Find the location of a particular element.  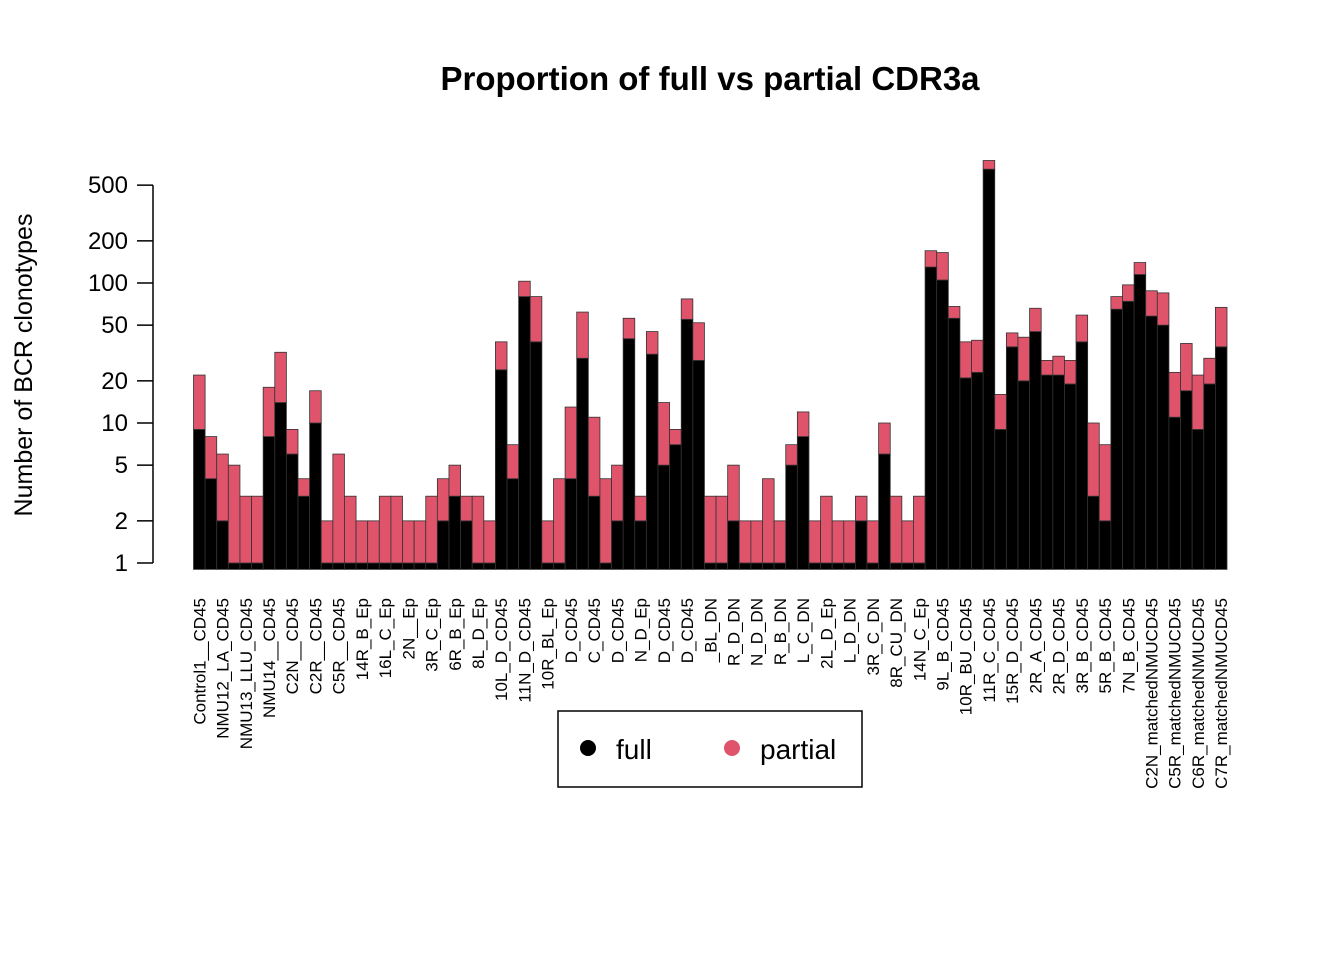

x-tick-label: 2R_A_CD45 is located at coordinates (1035, 645).